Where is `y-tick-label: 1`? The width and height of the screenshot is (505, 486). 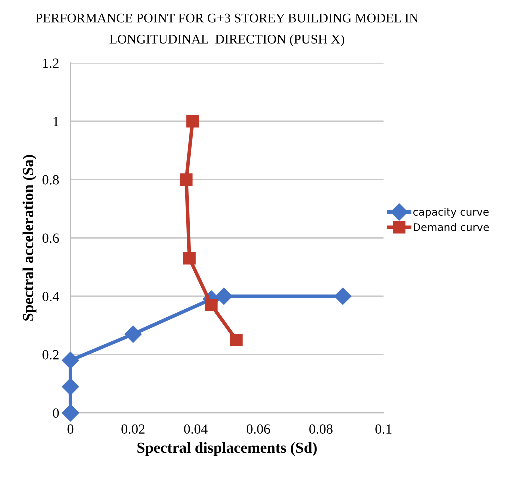
y-tick-label: 1 is located at coordinates (56, 121).